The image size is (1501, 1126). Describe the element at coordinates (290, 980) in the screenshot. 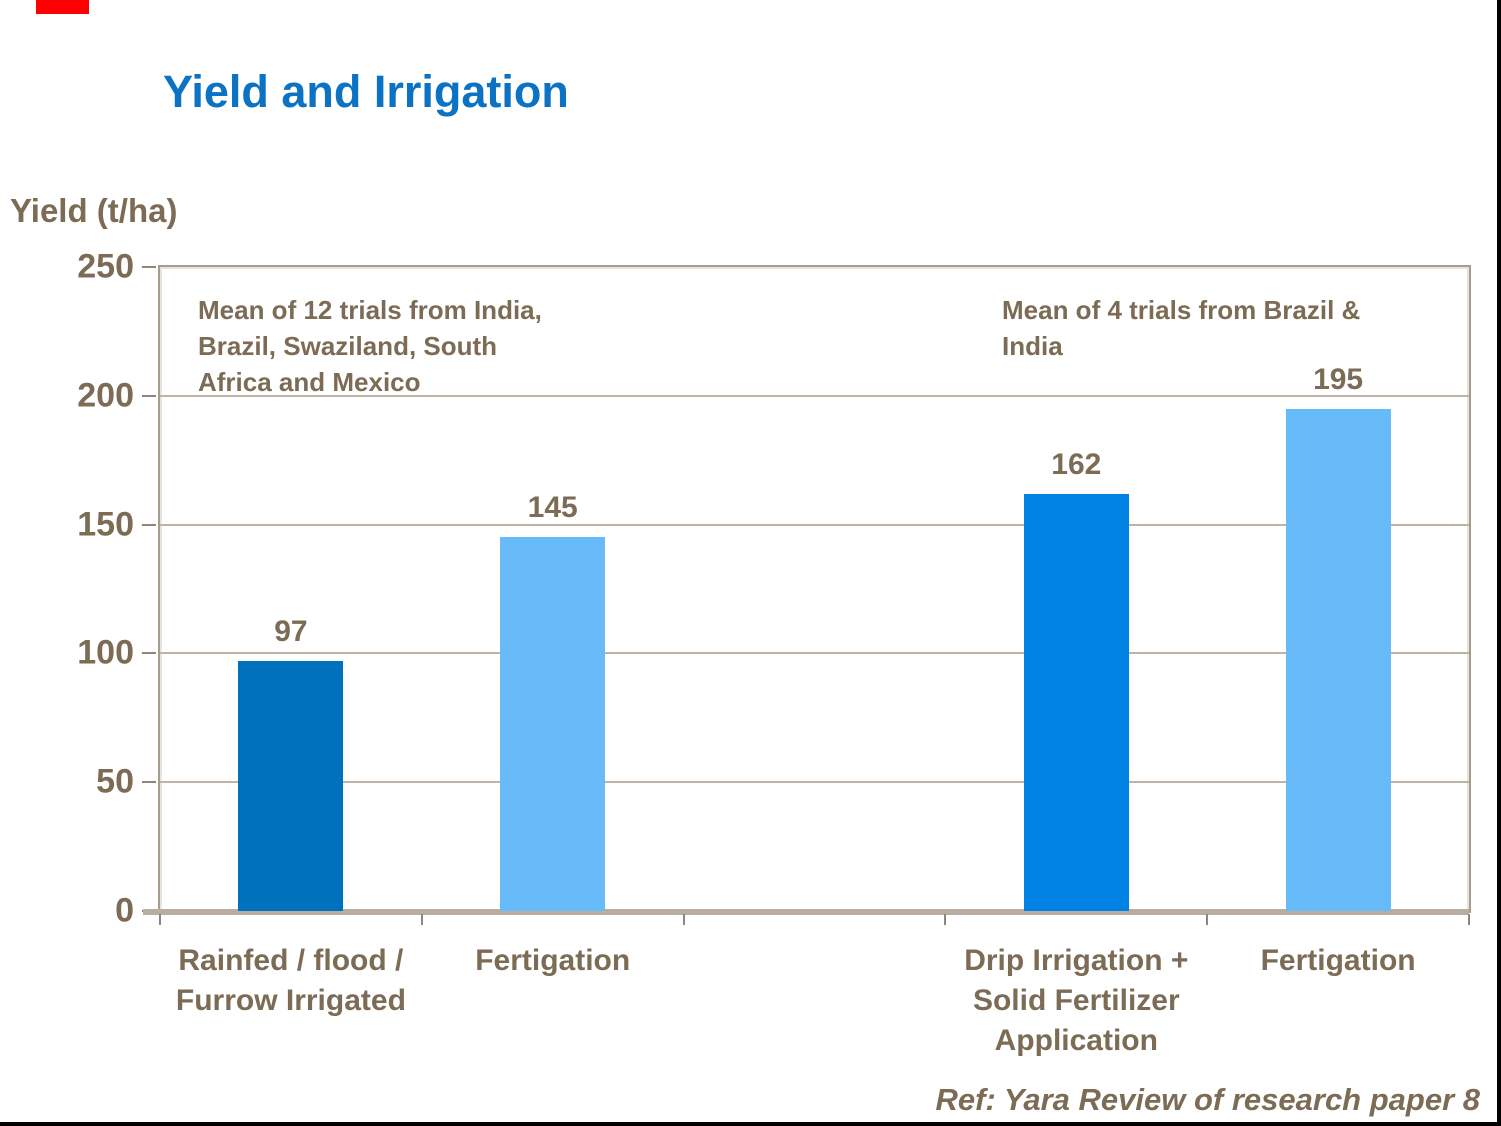

I see `x-axis-label: Rainfed / flood / Furrow Irrigated` at that location.